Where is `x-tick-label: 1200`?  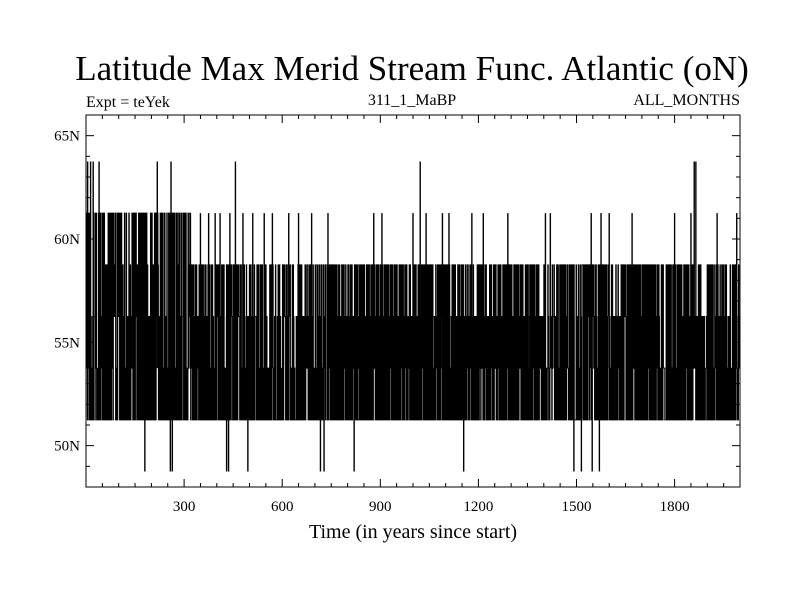
x-tick-label: 1200 is located at coordinates (478, 507).